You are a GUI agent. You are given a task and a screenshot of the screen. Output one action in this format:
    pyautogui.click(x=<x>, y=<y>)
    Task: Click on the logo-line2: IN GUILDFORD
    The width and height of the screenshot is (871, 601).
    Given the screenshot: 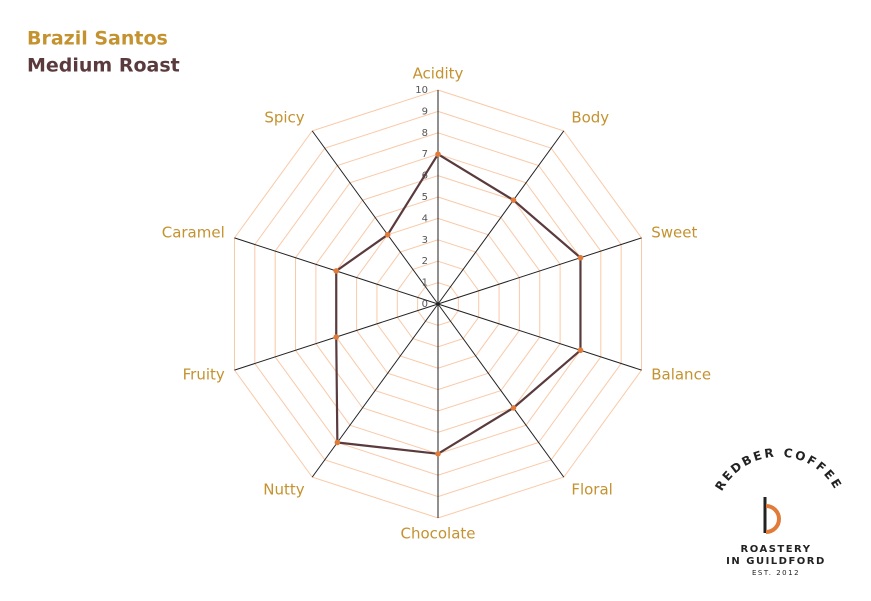 What is the action you would take?
    pyautogui.click(x=776, y=561)
    